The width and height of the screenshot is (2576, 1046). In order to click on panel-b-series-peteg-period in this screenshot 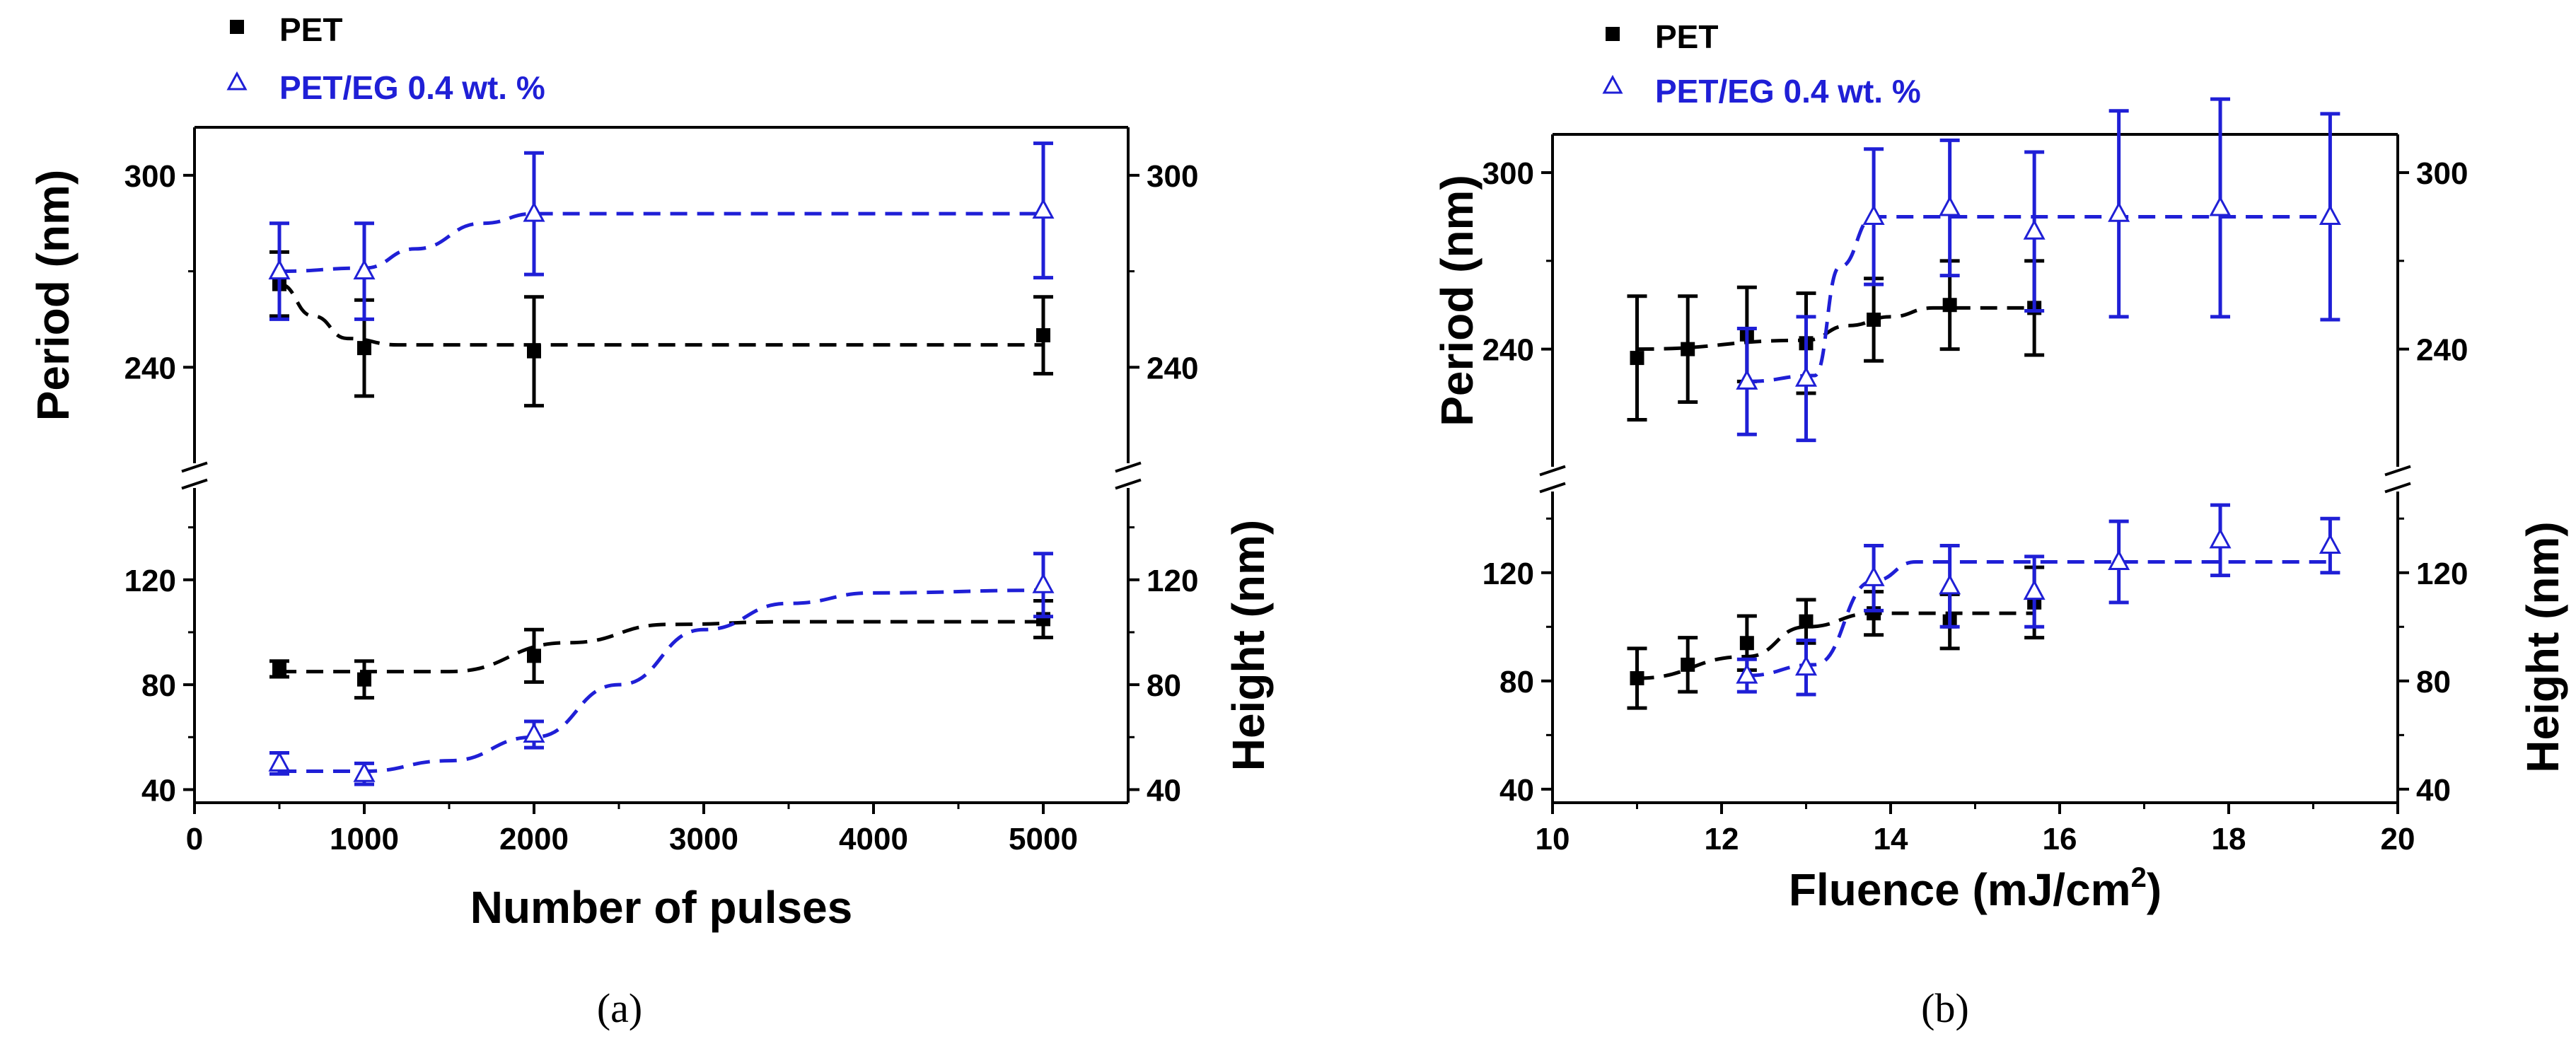, I will do `click(2039, 270)`.